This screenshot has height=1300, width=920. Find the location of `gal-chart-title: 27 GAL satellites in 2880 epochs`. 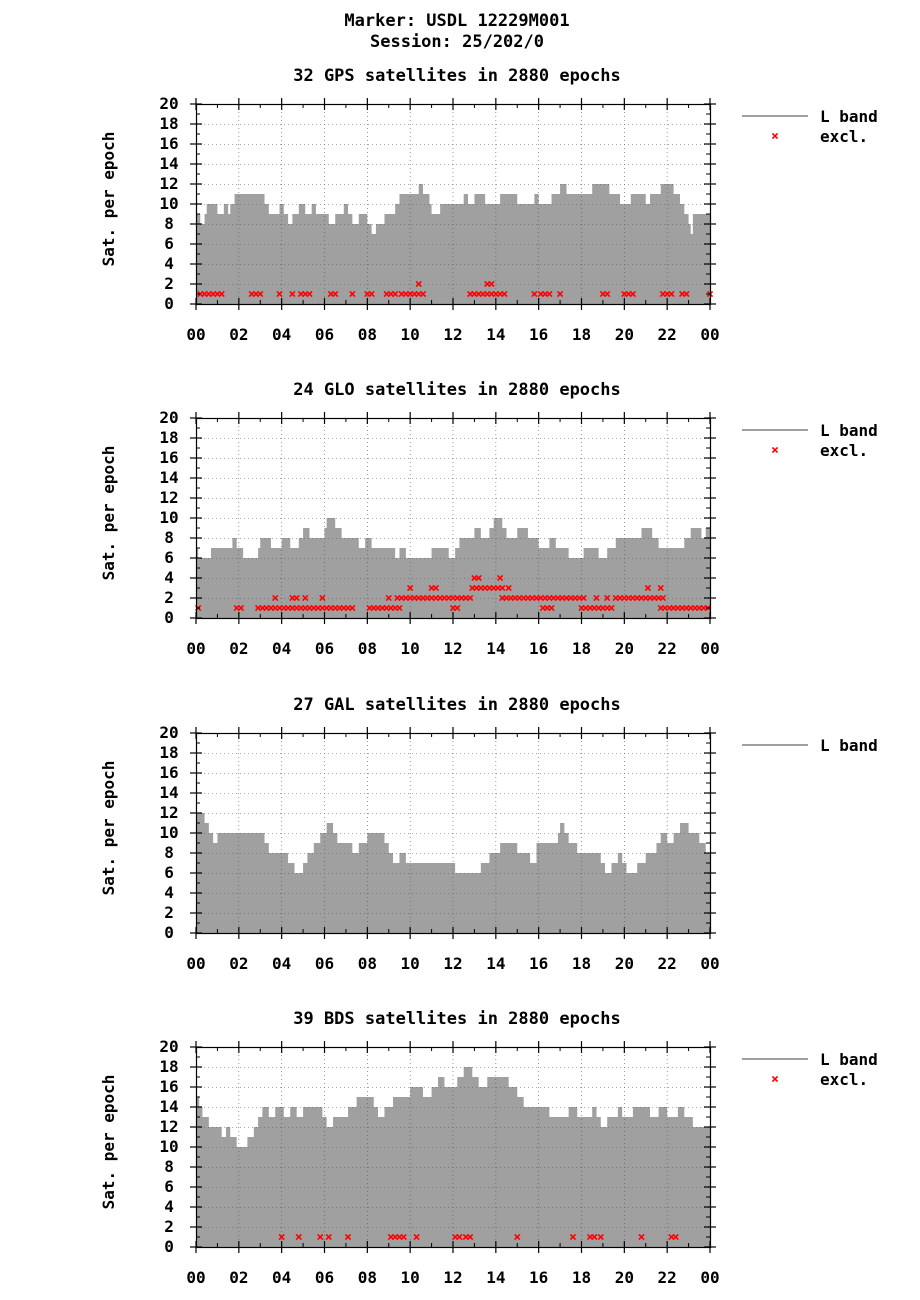

gal-chart-title: 27 GAL satellites in 2880 epochs is located at coordinates (457, 705).